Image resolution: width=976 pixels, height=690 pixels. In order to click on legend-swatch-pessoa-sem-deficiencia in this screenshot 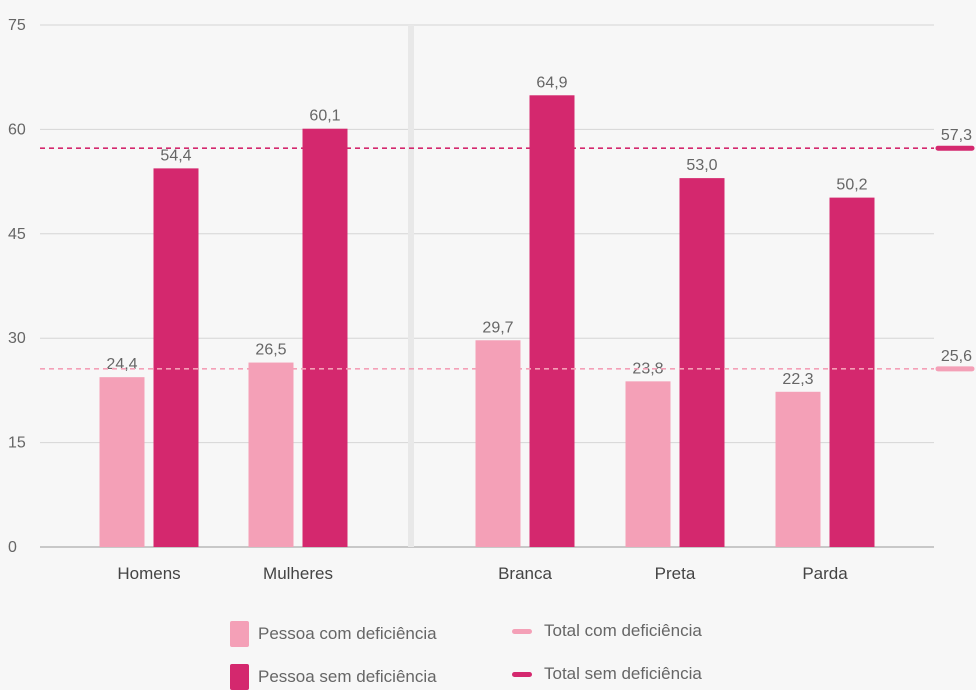, I will do `click(239, 677)`.